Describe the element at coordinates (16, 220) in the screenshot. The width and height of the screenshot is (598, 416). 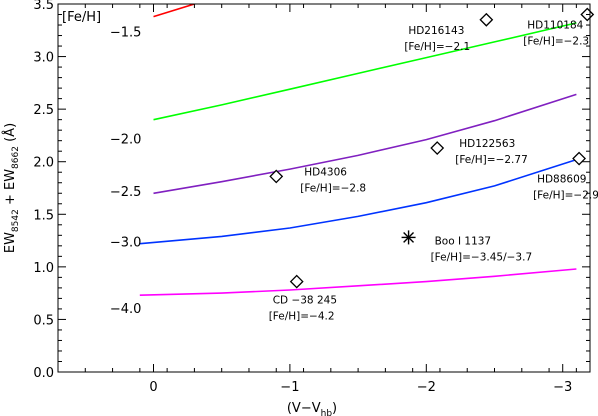
I see `y-axis-label-part: 8542` at that location.